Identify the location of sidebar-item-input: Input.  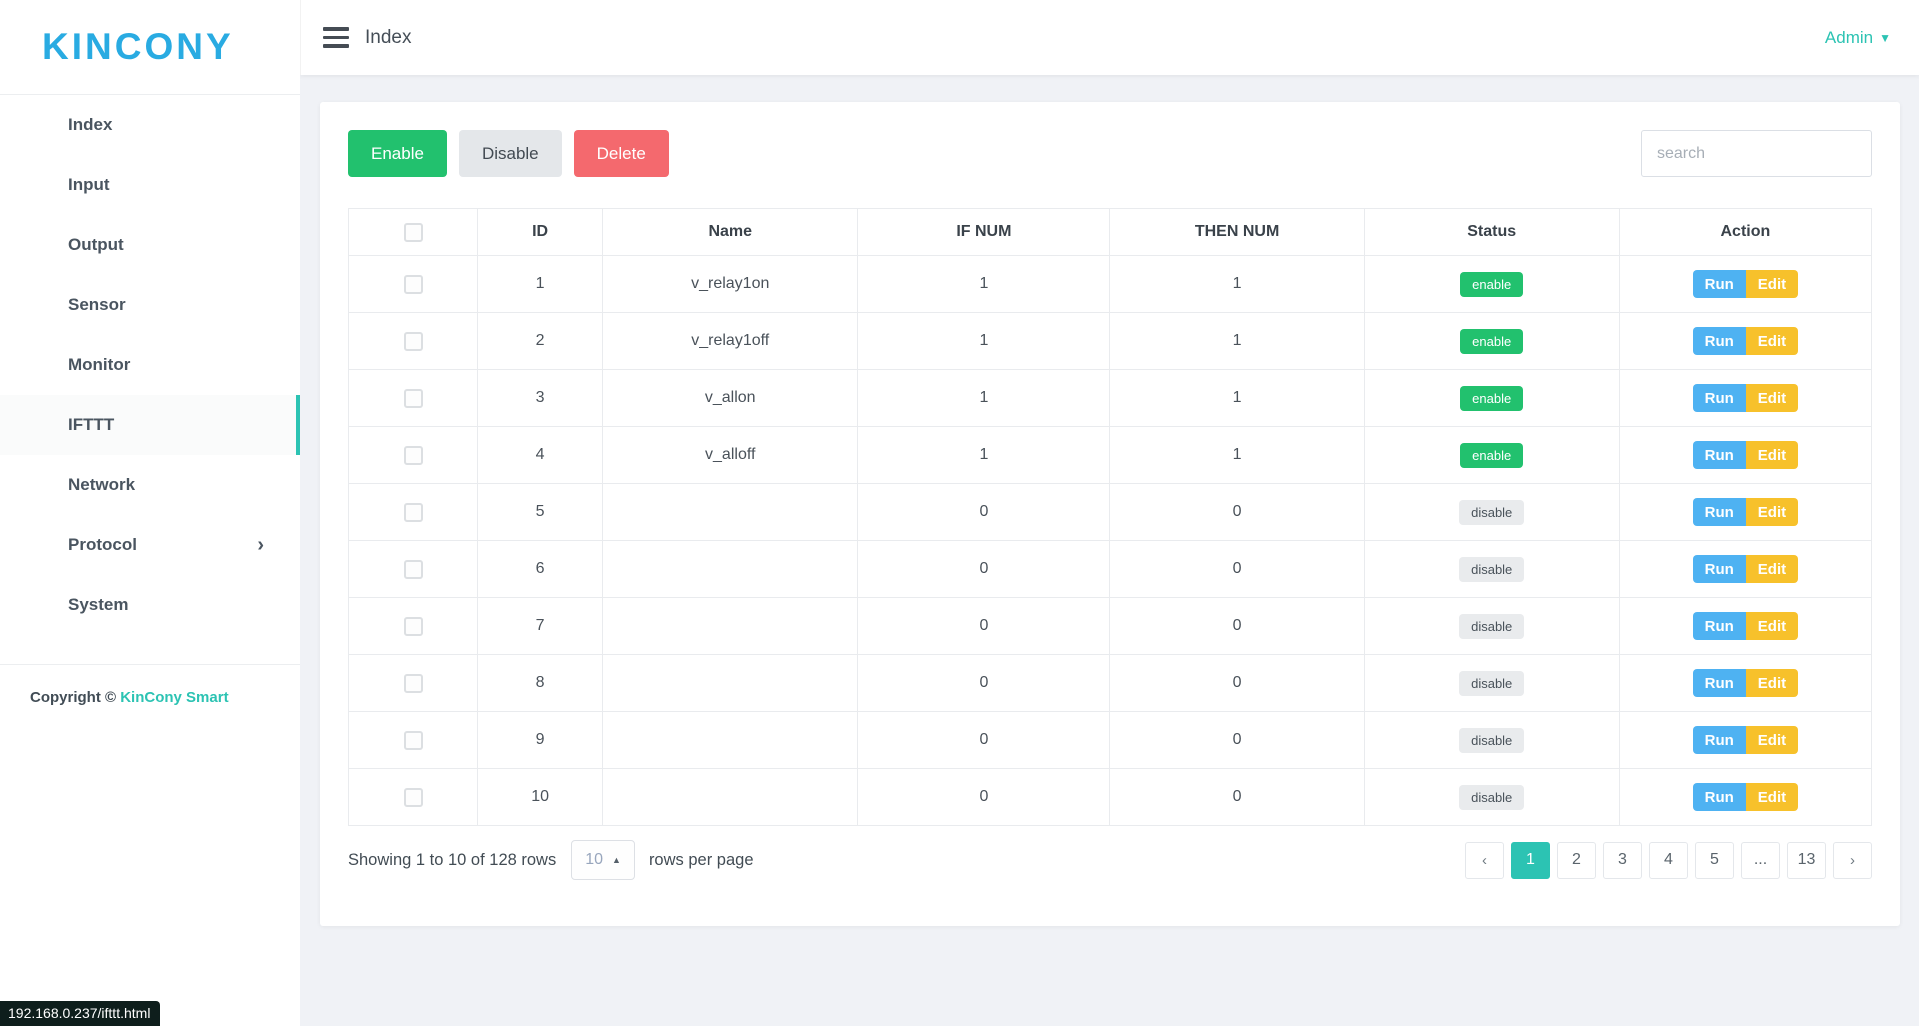
(150, 185).